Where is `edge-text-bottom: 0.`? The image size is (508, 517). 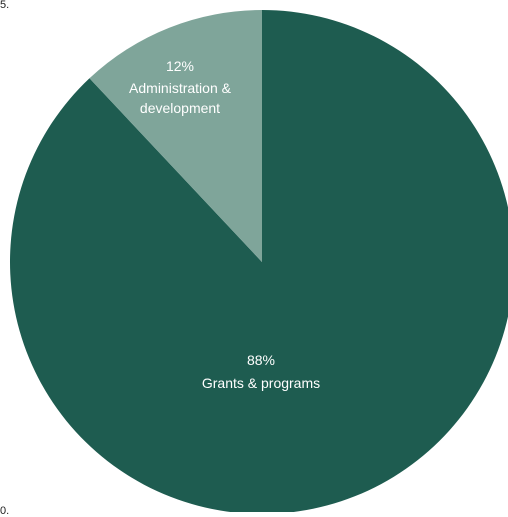
edge-text-bottom: 0. is located at coordinates (5, 511).